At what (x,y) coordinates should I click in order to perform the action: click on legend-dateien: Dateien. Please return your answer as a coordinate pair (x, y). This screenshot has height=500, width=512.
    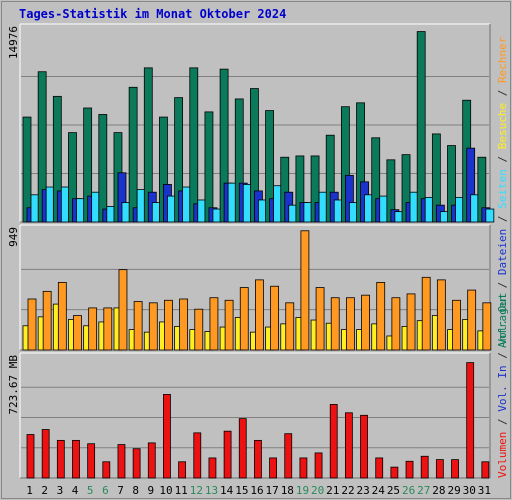
    Looking at the image, I should click on (502, 252).